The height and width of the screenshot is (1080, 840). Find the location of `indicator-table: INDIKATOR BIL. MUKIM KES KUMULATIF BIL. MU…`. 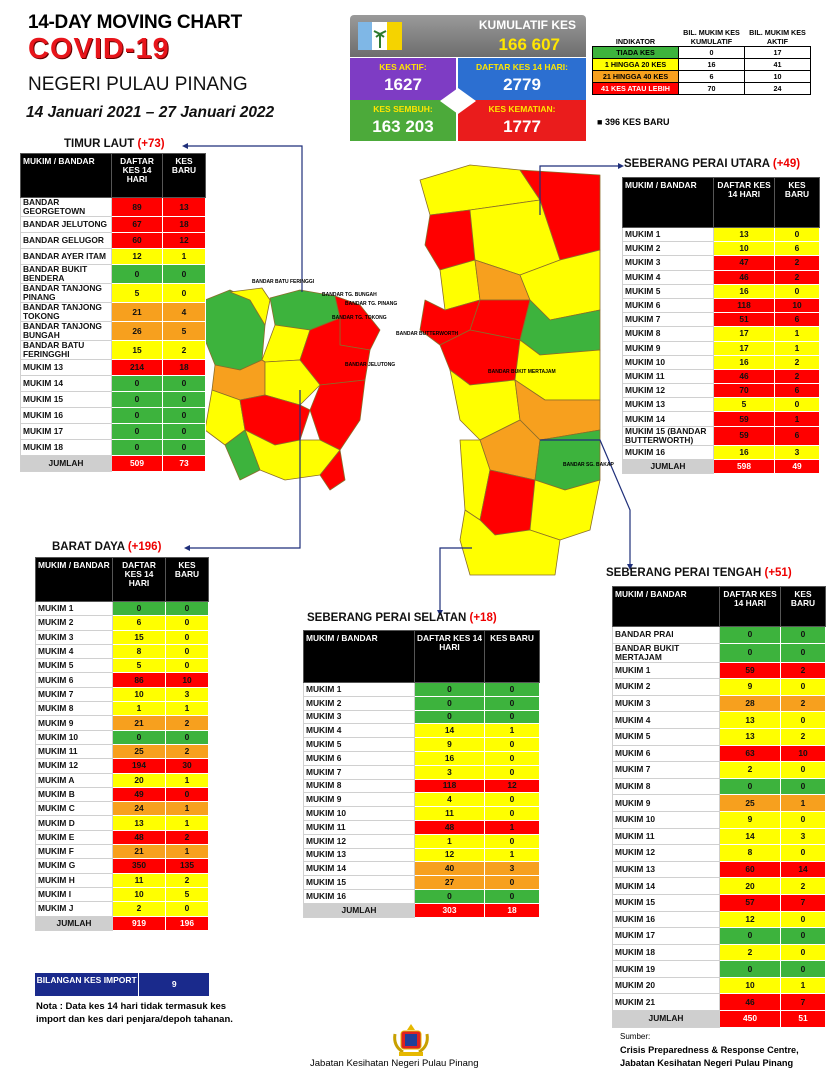

indicator-table: INDIKATOR BIL. MUKIM KES KUMULATIF BIL. MU… is located at coordinates (701, 57).